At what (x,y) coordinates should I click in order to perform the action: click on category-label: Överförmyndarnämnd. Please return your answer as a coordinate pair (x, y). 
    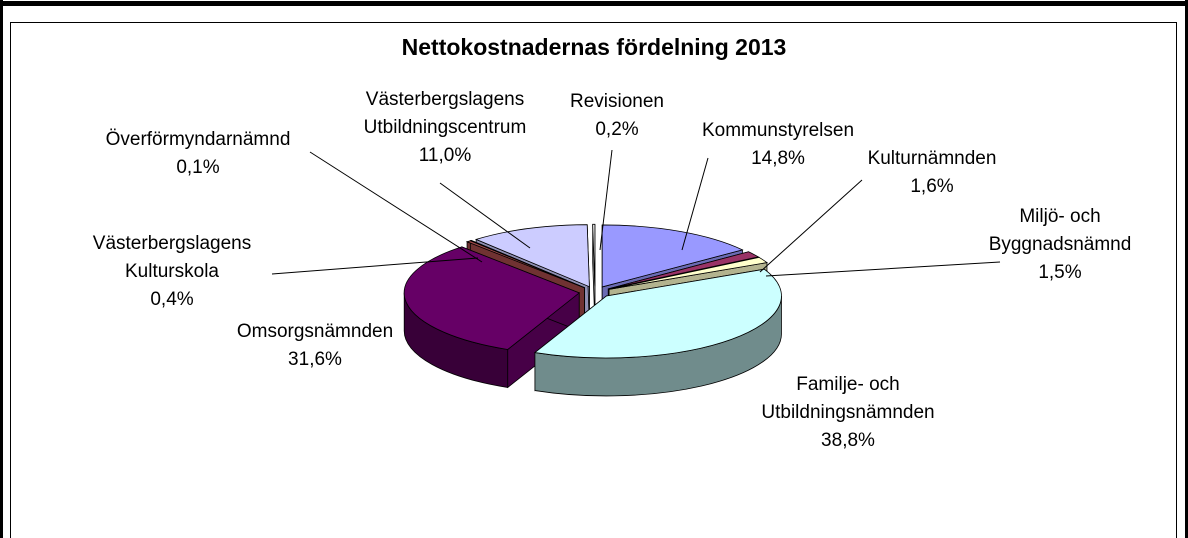
    Looking at the image, I should click on (198, 139).